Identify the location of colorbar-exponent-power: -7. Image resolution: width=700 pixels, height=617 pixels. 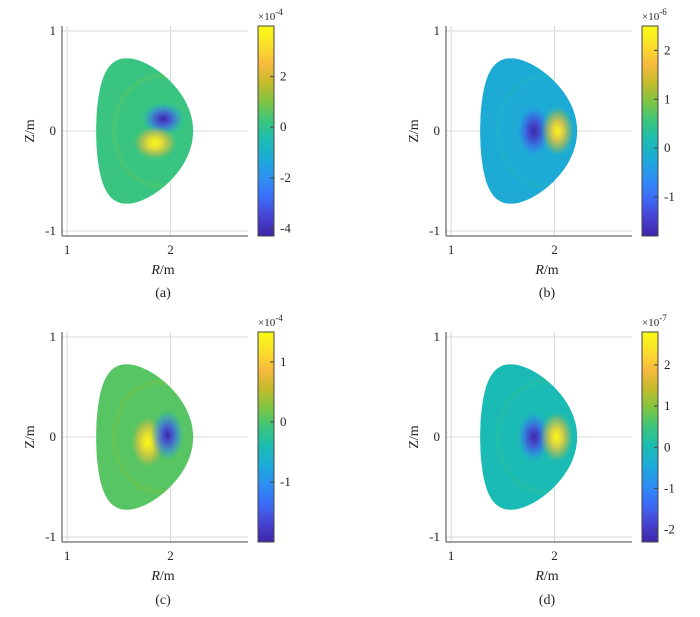
(663, 318).